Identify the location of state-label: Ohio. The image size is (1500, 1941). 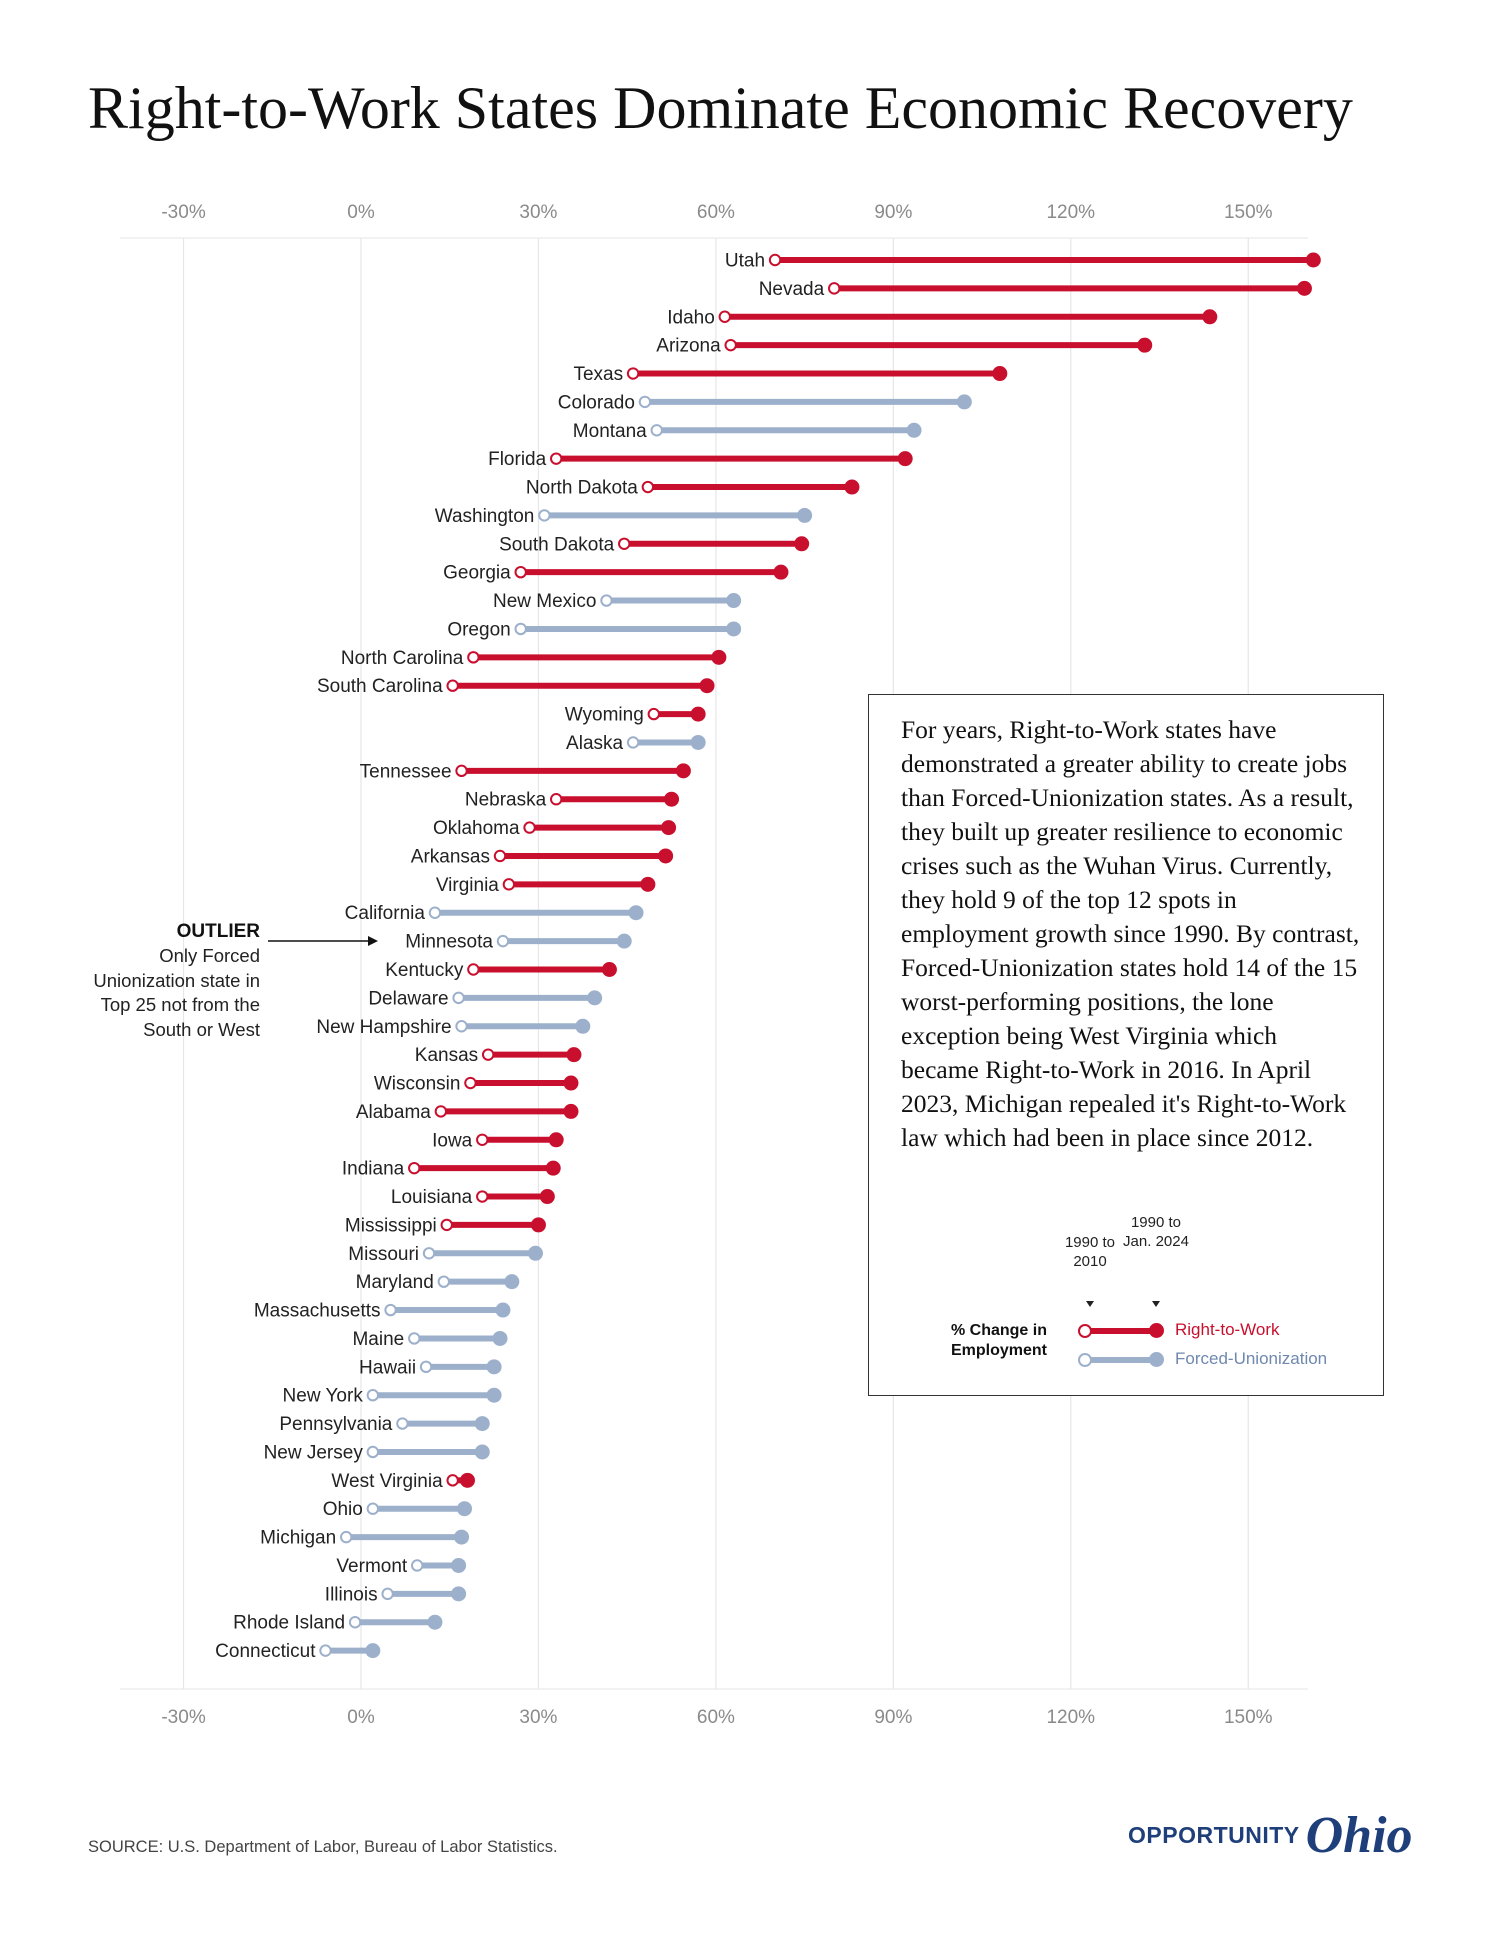
(343, 1509).